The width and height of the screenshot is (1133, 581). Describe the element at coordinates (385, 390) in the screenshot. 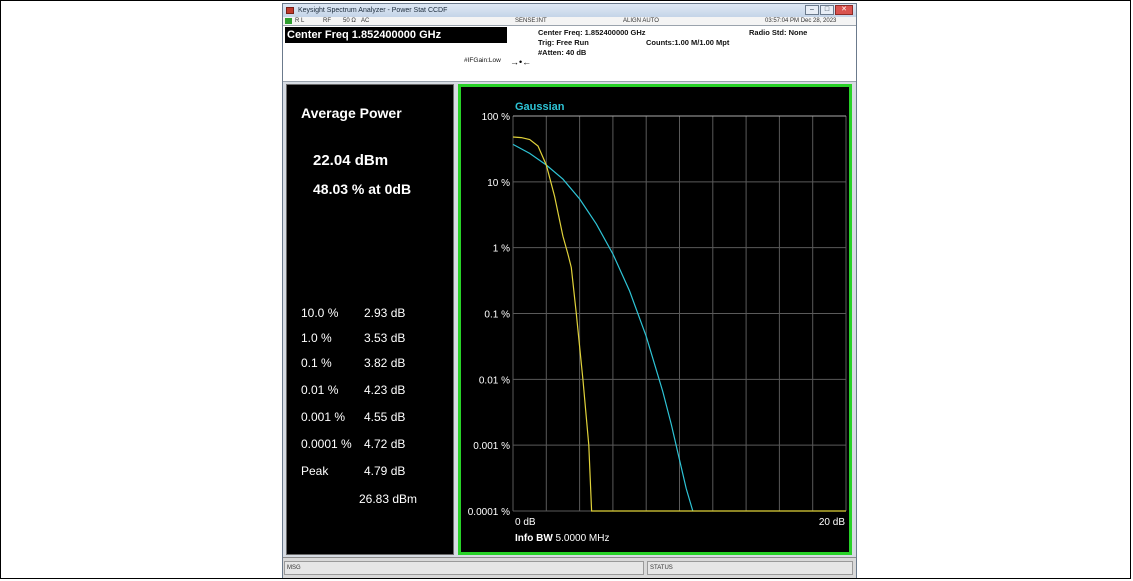

I see `stat-value: 4.23 dB` at that location.